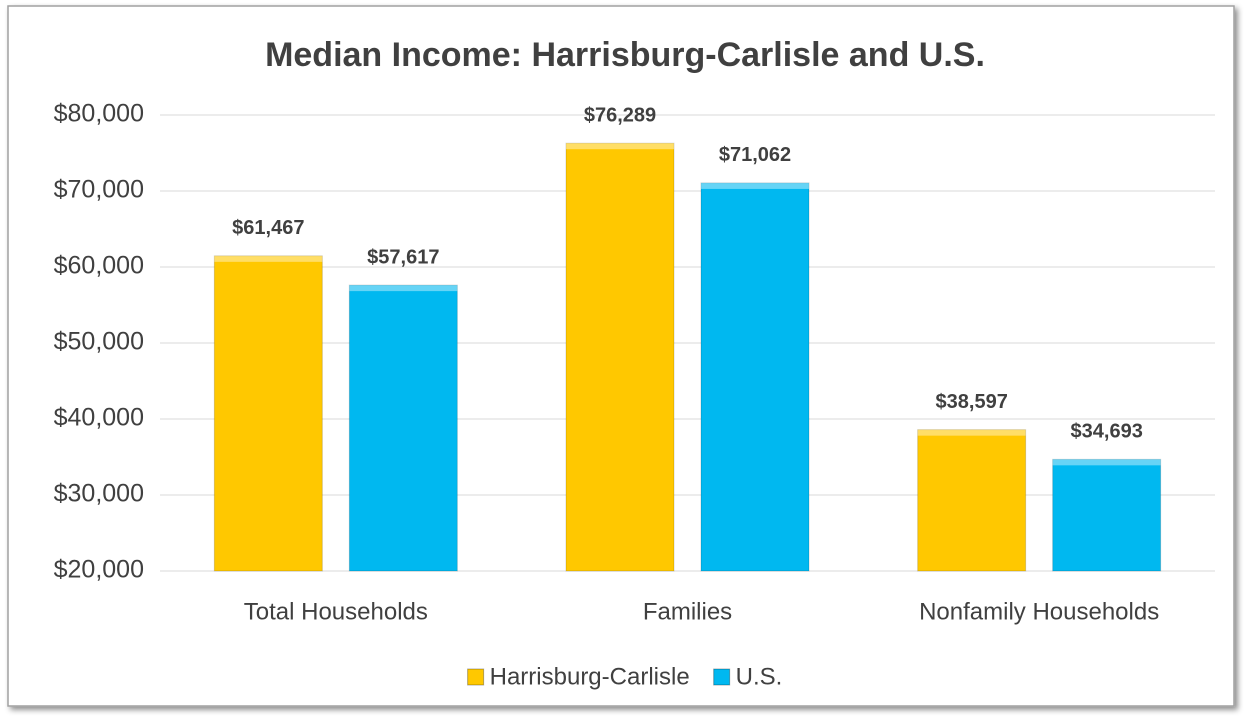  I want to click on value-label: $76,289, so click(620, 115).